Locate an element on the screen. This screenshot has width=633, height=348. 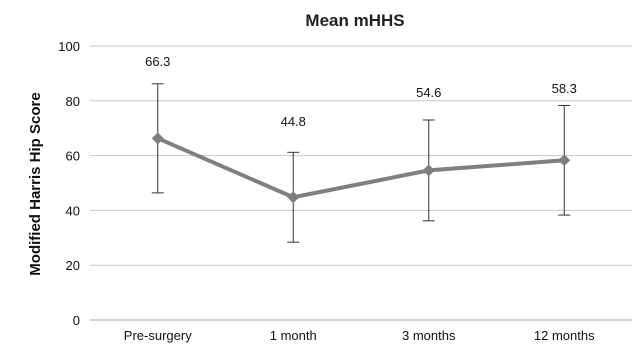
x-tick-label-3: 12 months is located at coordinates (564, 335).